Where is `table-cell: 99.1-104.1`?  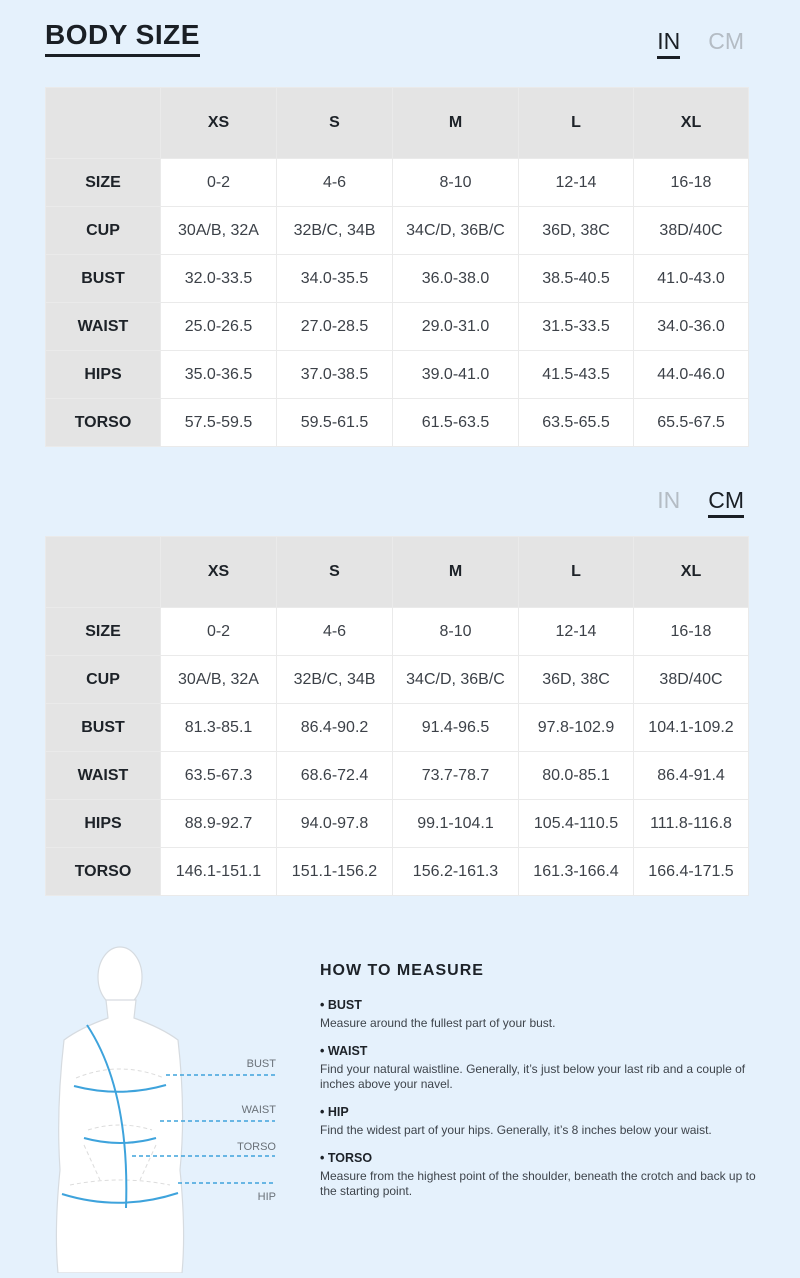 table-cell: 99.1-104.1 is located at coordinates (455, 823).